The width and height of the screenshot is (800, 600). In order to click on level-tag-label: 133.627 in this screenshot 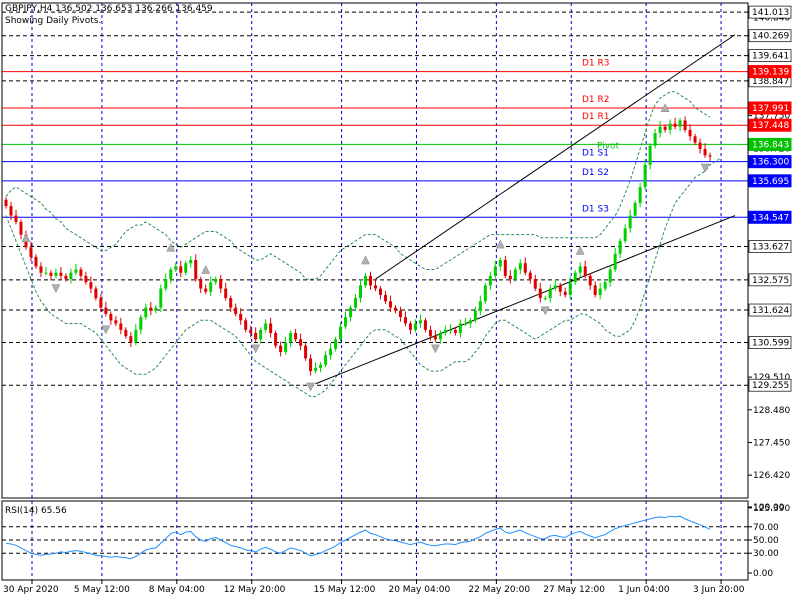, I will do `click(770, 247)`.